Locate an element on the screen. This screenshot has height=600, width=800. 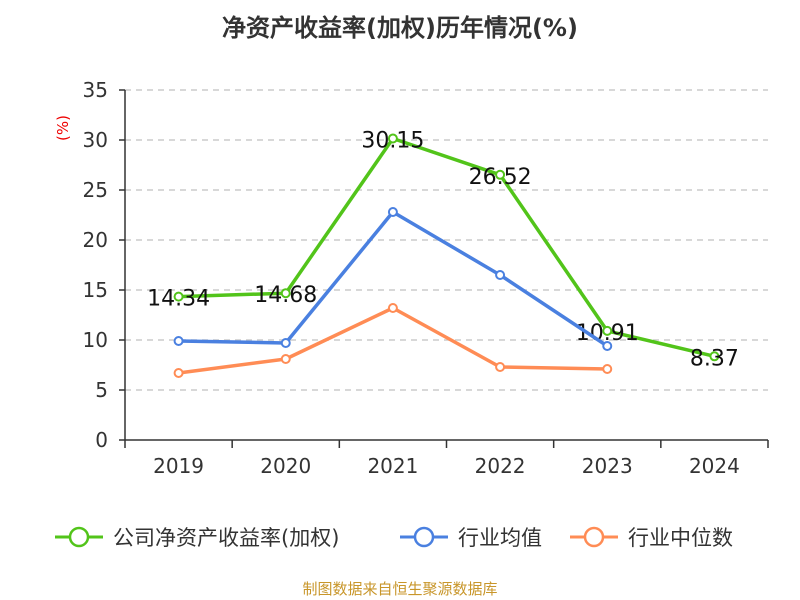
x-tick-label: 2022 is located at coordinates (500, 466).